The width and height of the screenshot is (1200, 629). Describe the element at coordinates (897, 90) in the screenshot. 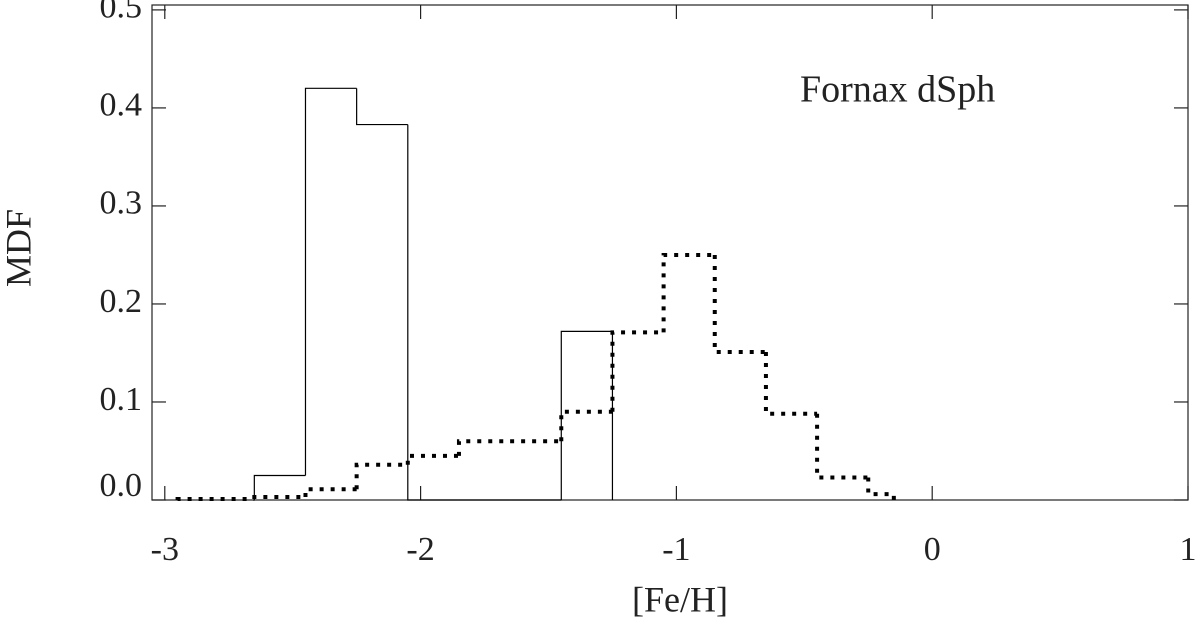

I see `annotation: Fornax dSph` at that location.